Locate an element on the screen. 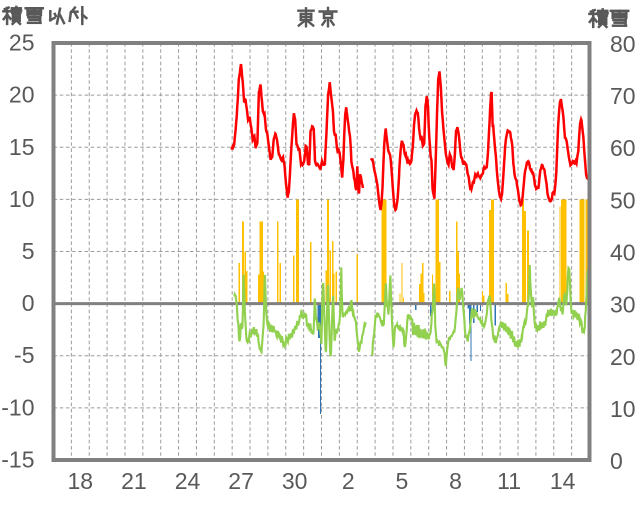 The width and height of the screenshot is (636, 506). svg-text: 24 is located at coordinates (188, 481).